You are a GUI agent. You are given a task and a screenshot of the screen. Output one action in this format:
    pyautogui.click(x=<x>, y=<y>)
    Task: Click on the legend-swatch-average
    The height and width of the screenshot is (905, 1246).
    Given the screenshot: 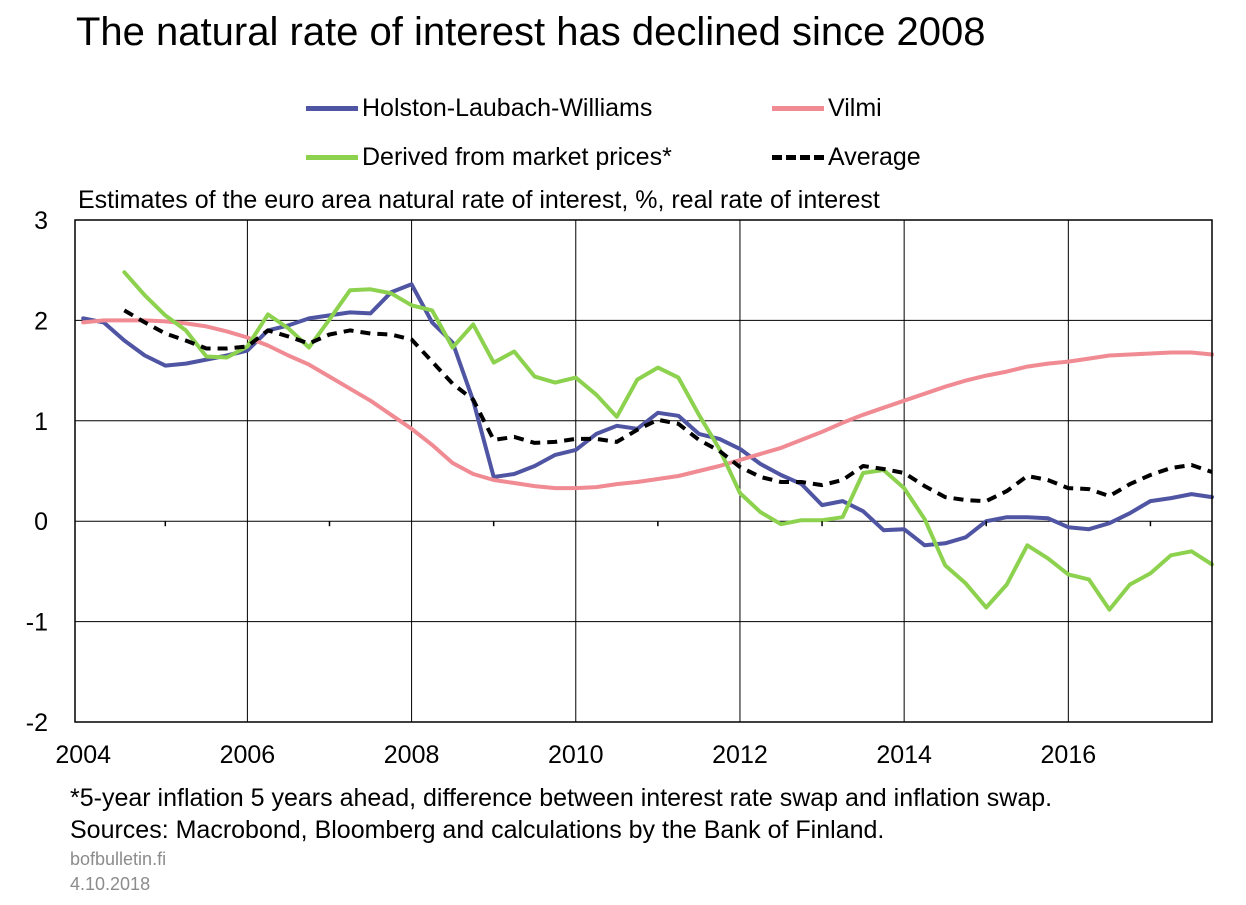 What is the action you would take?
    pyautogui.click(x=798, y=157)
    